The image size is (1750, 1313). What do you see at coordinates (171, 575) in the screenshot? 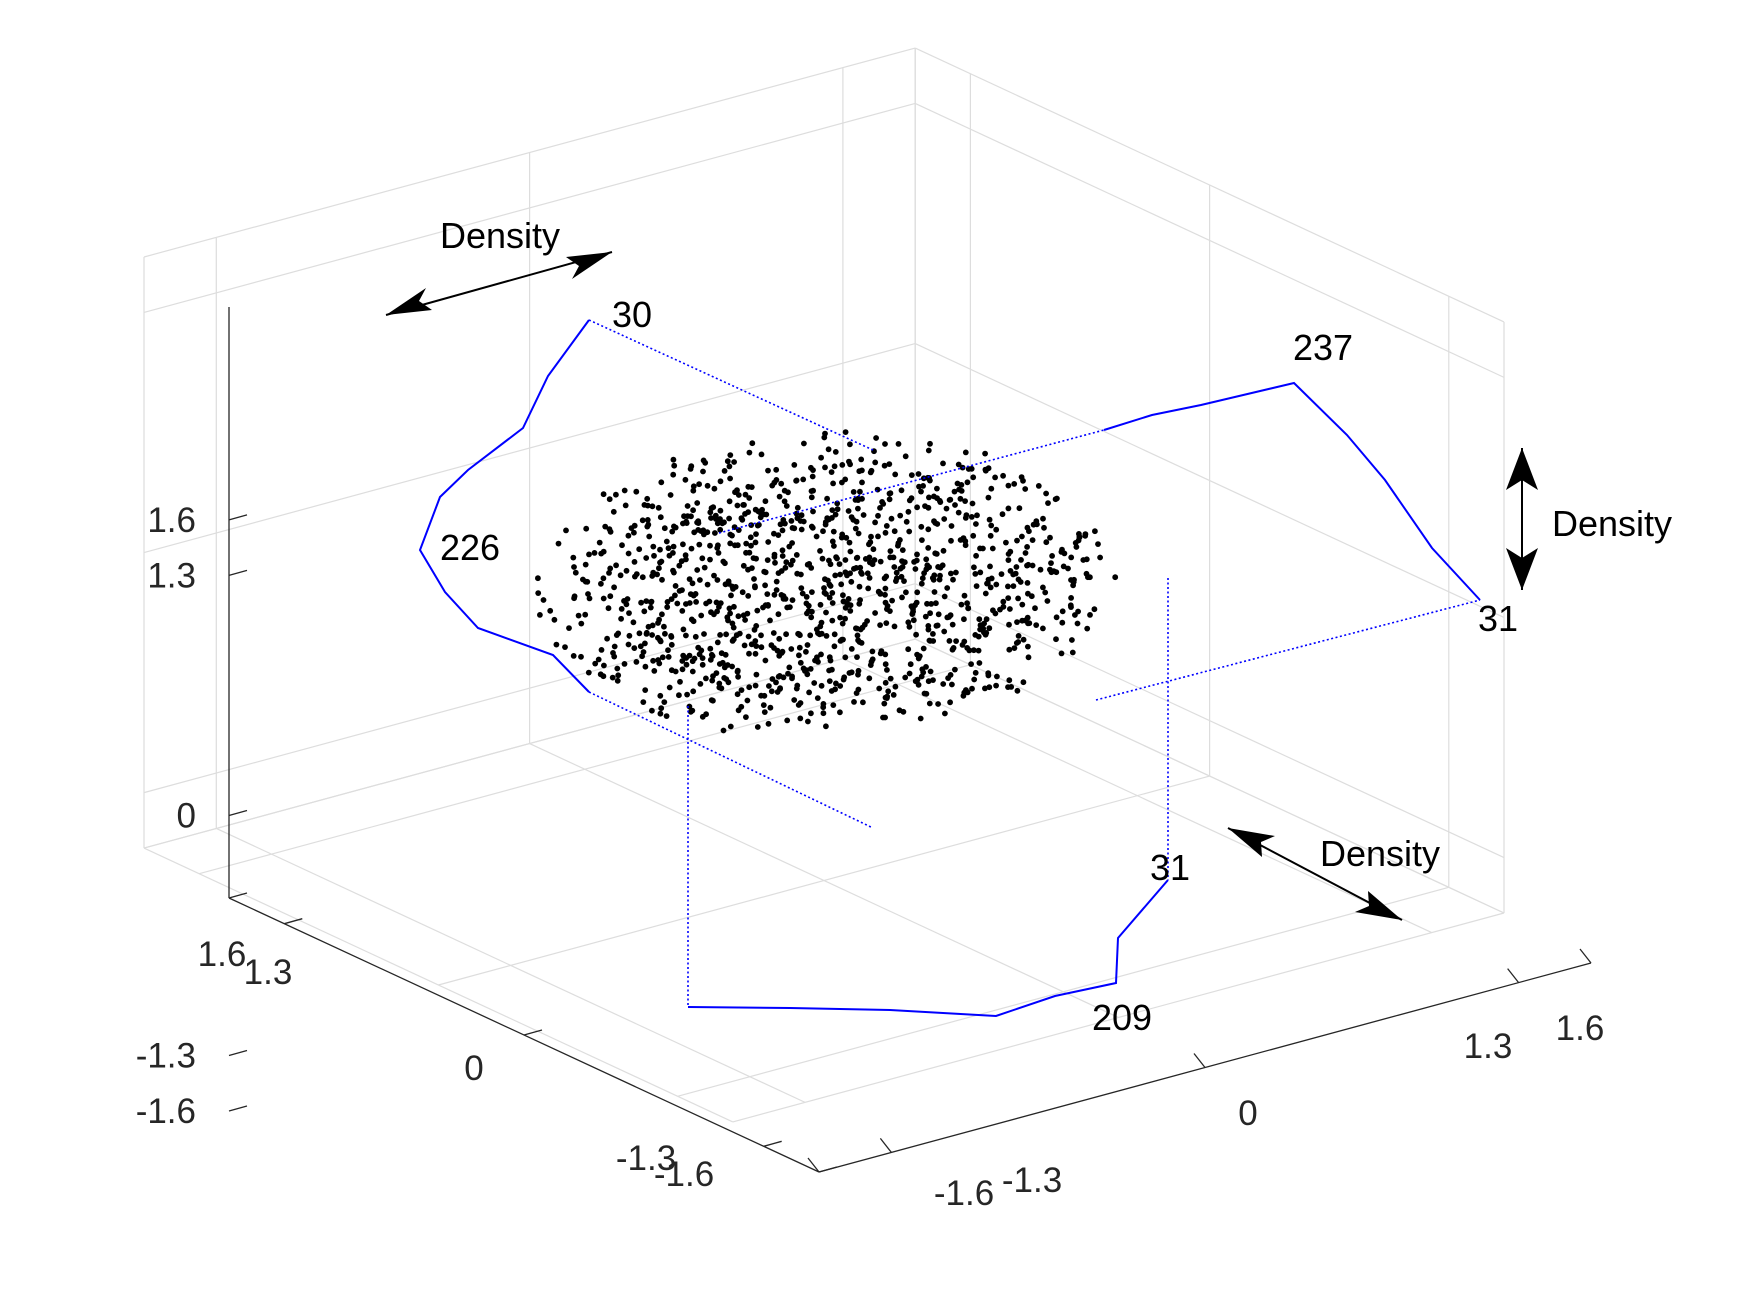
I see `z-tick-label-3: 1.3` at bounding box center [171, 575].